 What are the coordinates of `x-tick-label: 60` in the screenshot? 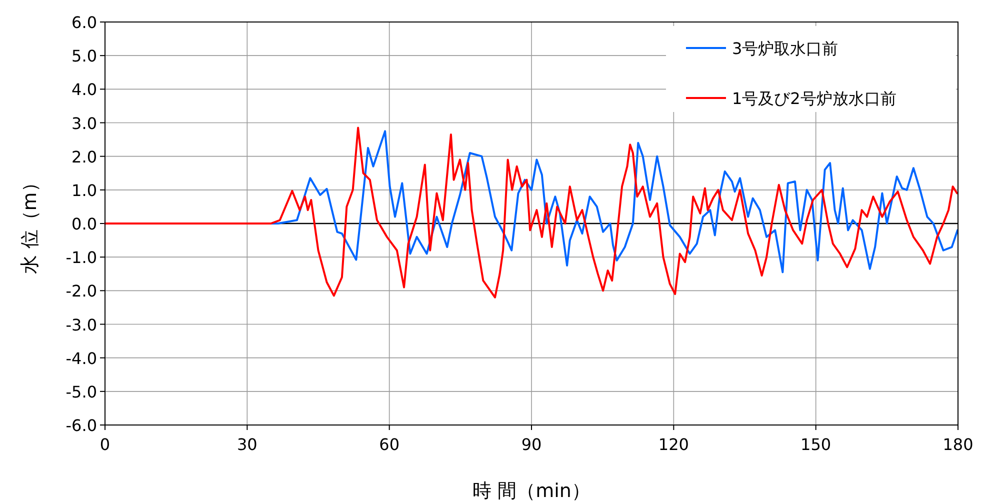 It's located at (389, 444).